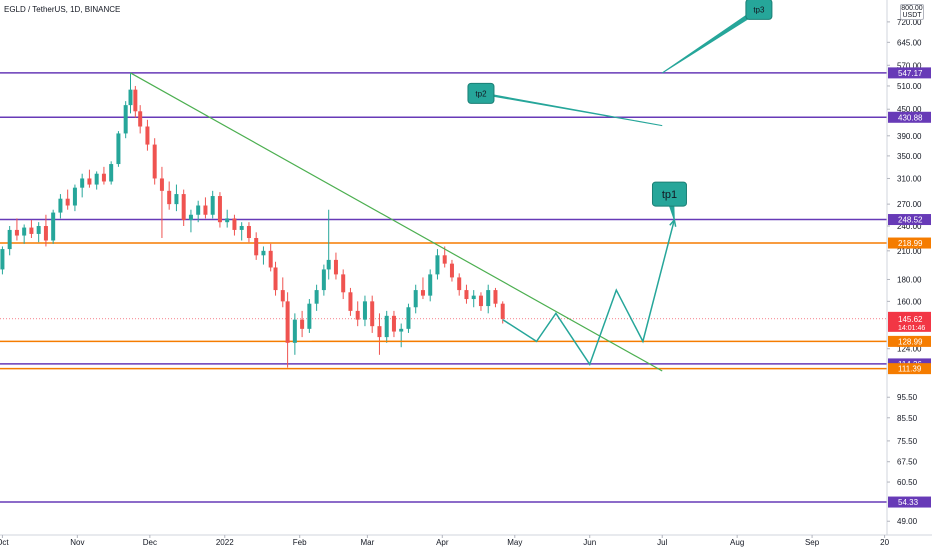 The height and width of the screenshot is (550, 932). What do you see at coordinates (737, 542) in the screenshot?
I see `time-tick-label: Aug` at bounding box center [737, 542].